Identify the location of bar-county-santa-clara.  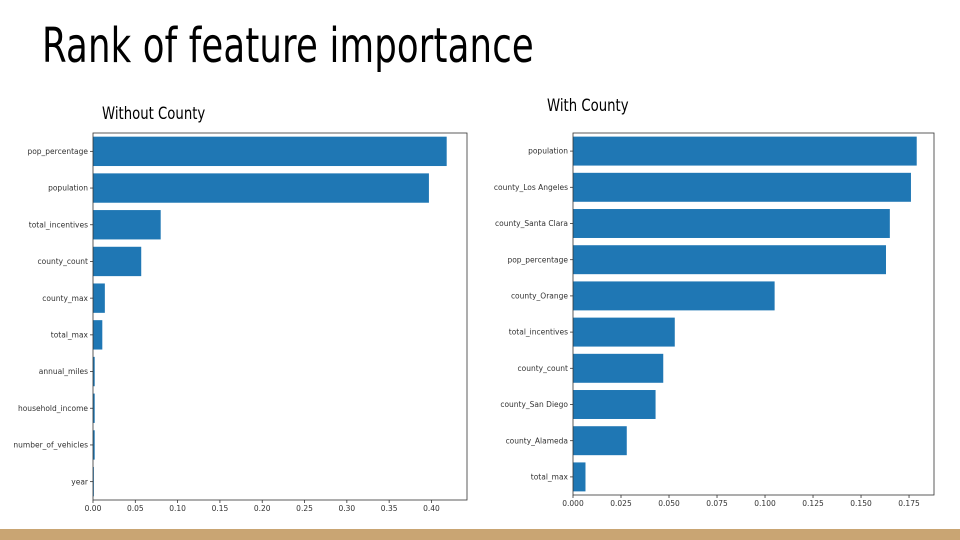
(731, 223).